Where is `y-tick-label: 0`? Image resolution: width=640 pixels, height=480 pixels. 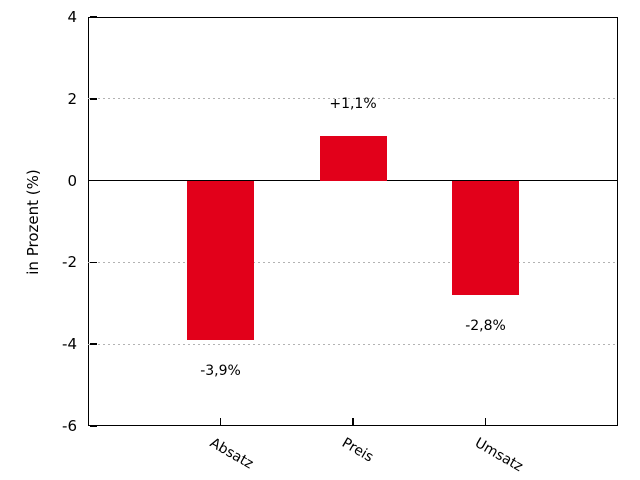
y-tick-label: 0 is located at coordinates (72, 180).